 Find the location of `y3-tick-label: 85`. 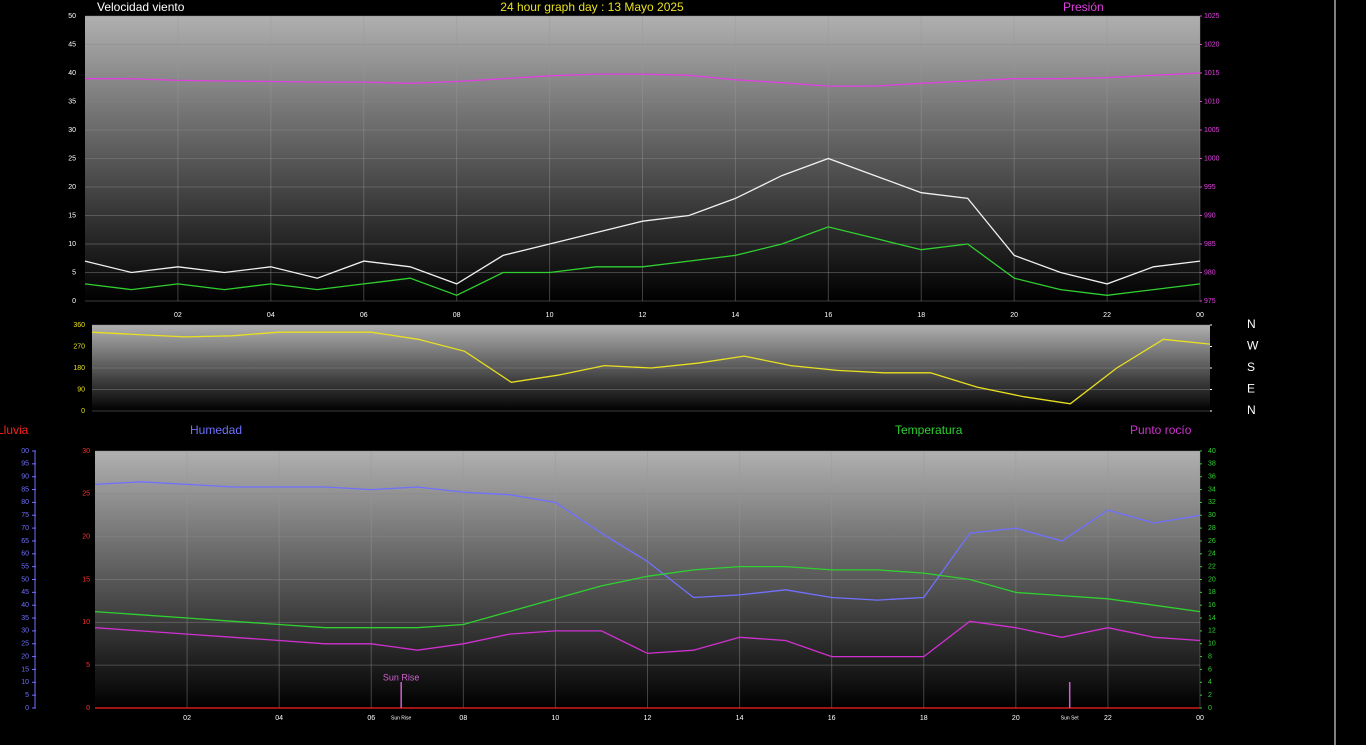

y3-tick-label: 85 is located at coordinates (25, 489).